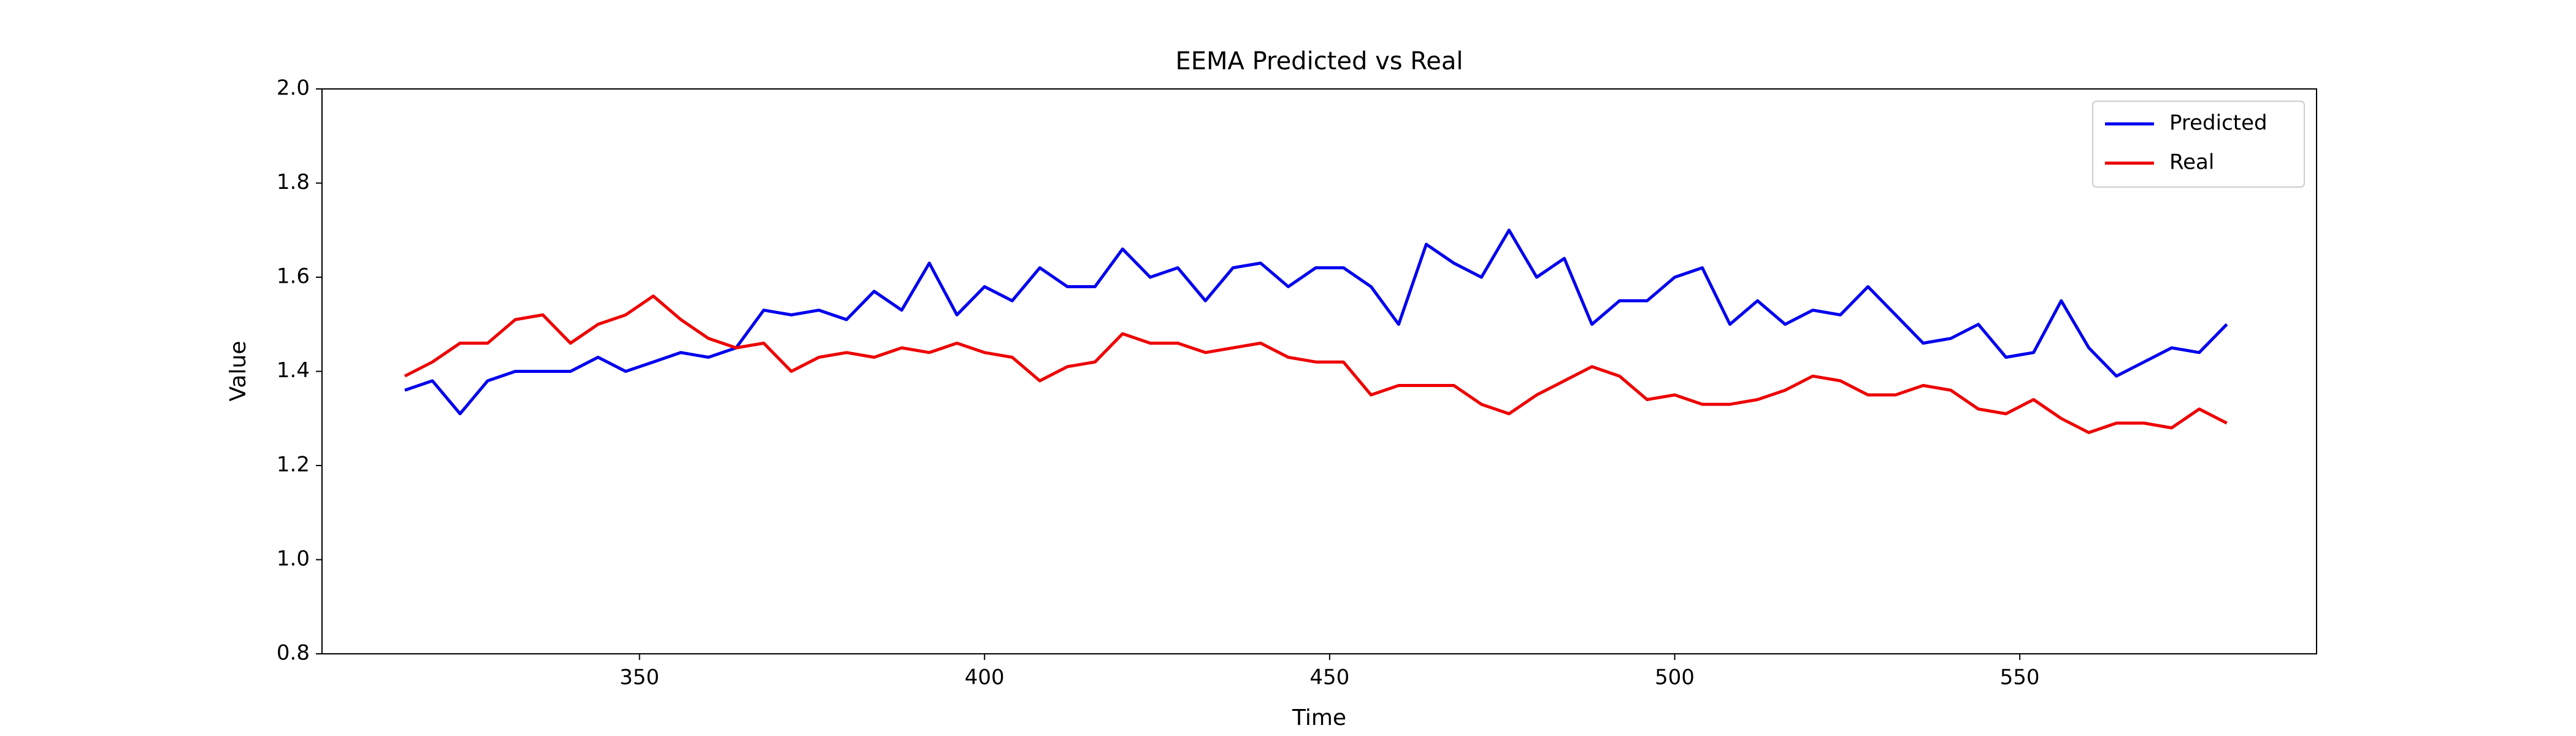 This screenshot has width=2576, height=736. What do you see at coordinates (2020, 677) in the screenshot?
I see `x-tick-label: 550` at bounding box center [2020, 677].